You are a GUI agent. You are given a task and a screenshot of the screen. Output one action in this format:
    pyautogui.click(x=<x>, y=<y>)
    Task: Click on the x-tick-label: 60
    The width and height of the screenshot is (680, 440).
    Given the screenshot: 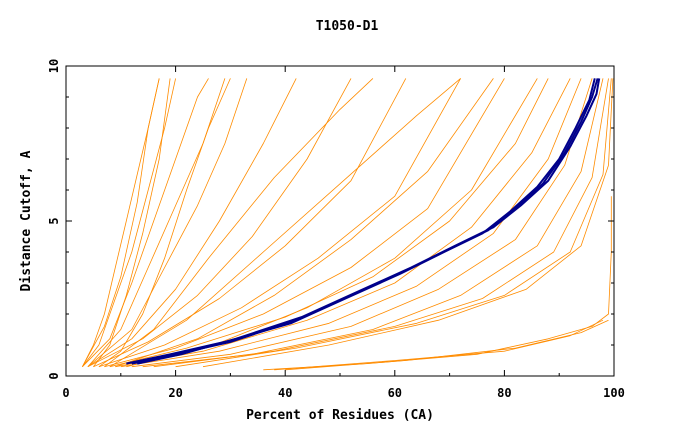 What is the action you would take?
    pyautogui.click(x=395, y=393)
    